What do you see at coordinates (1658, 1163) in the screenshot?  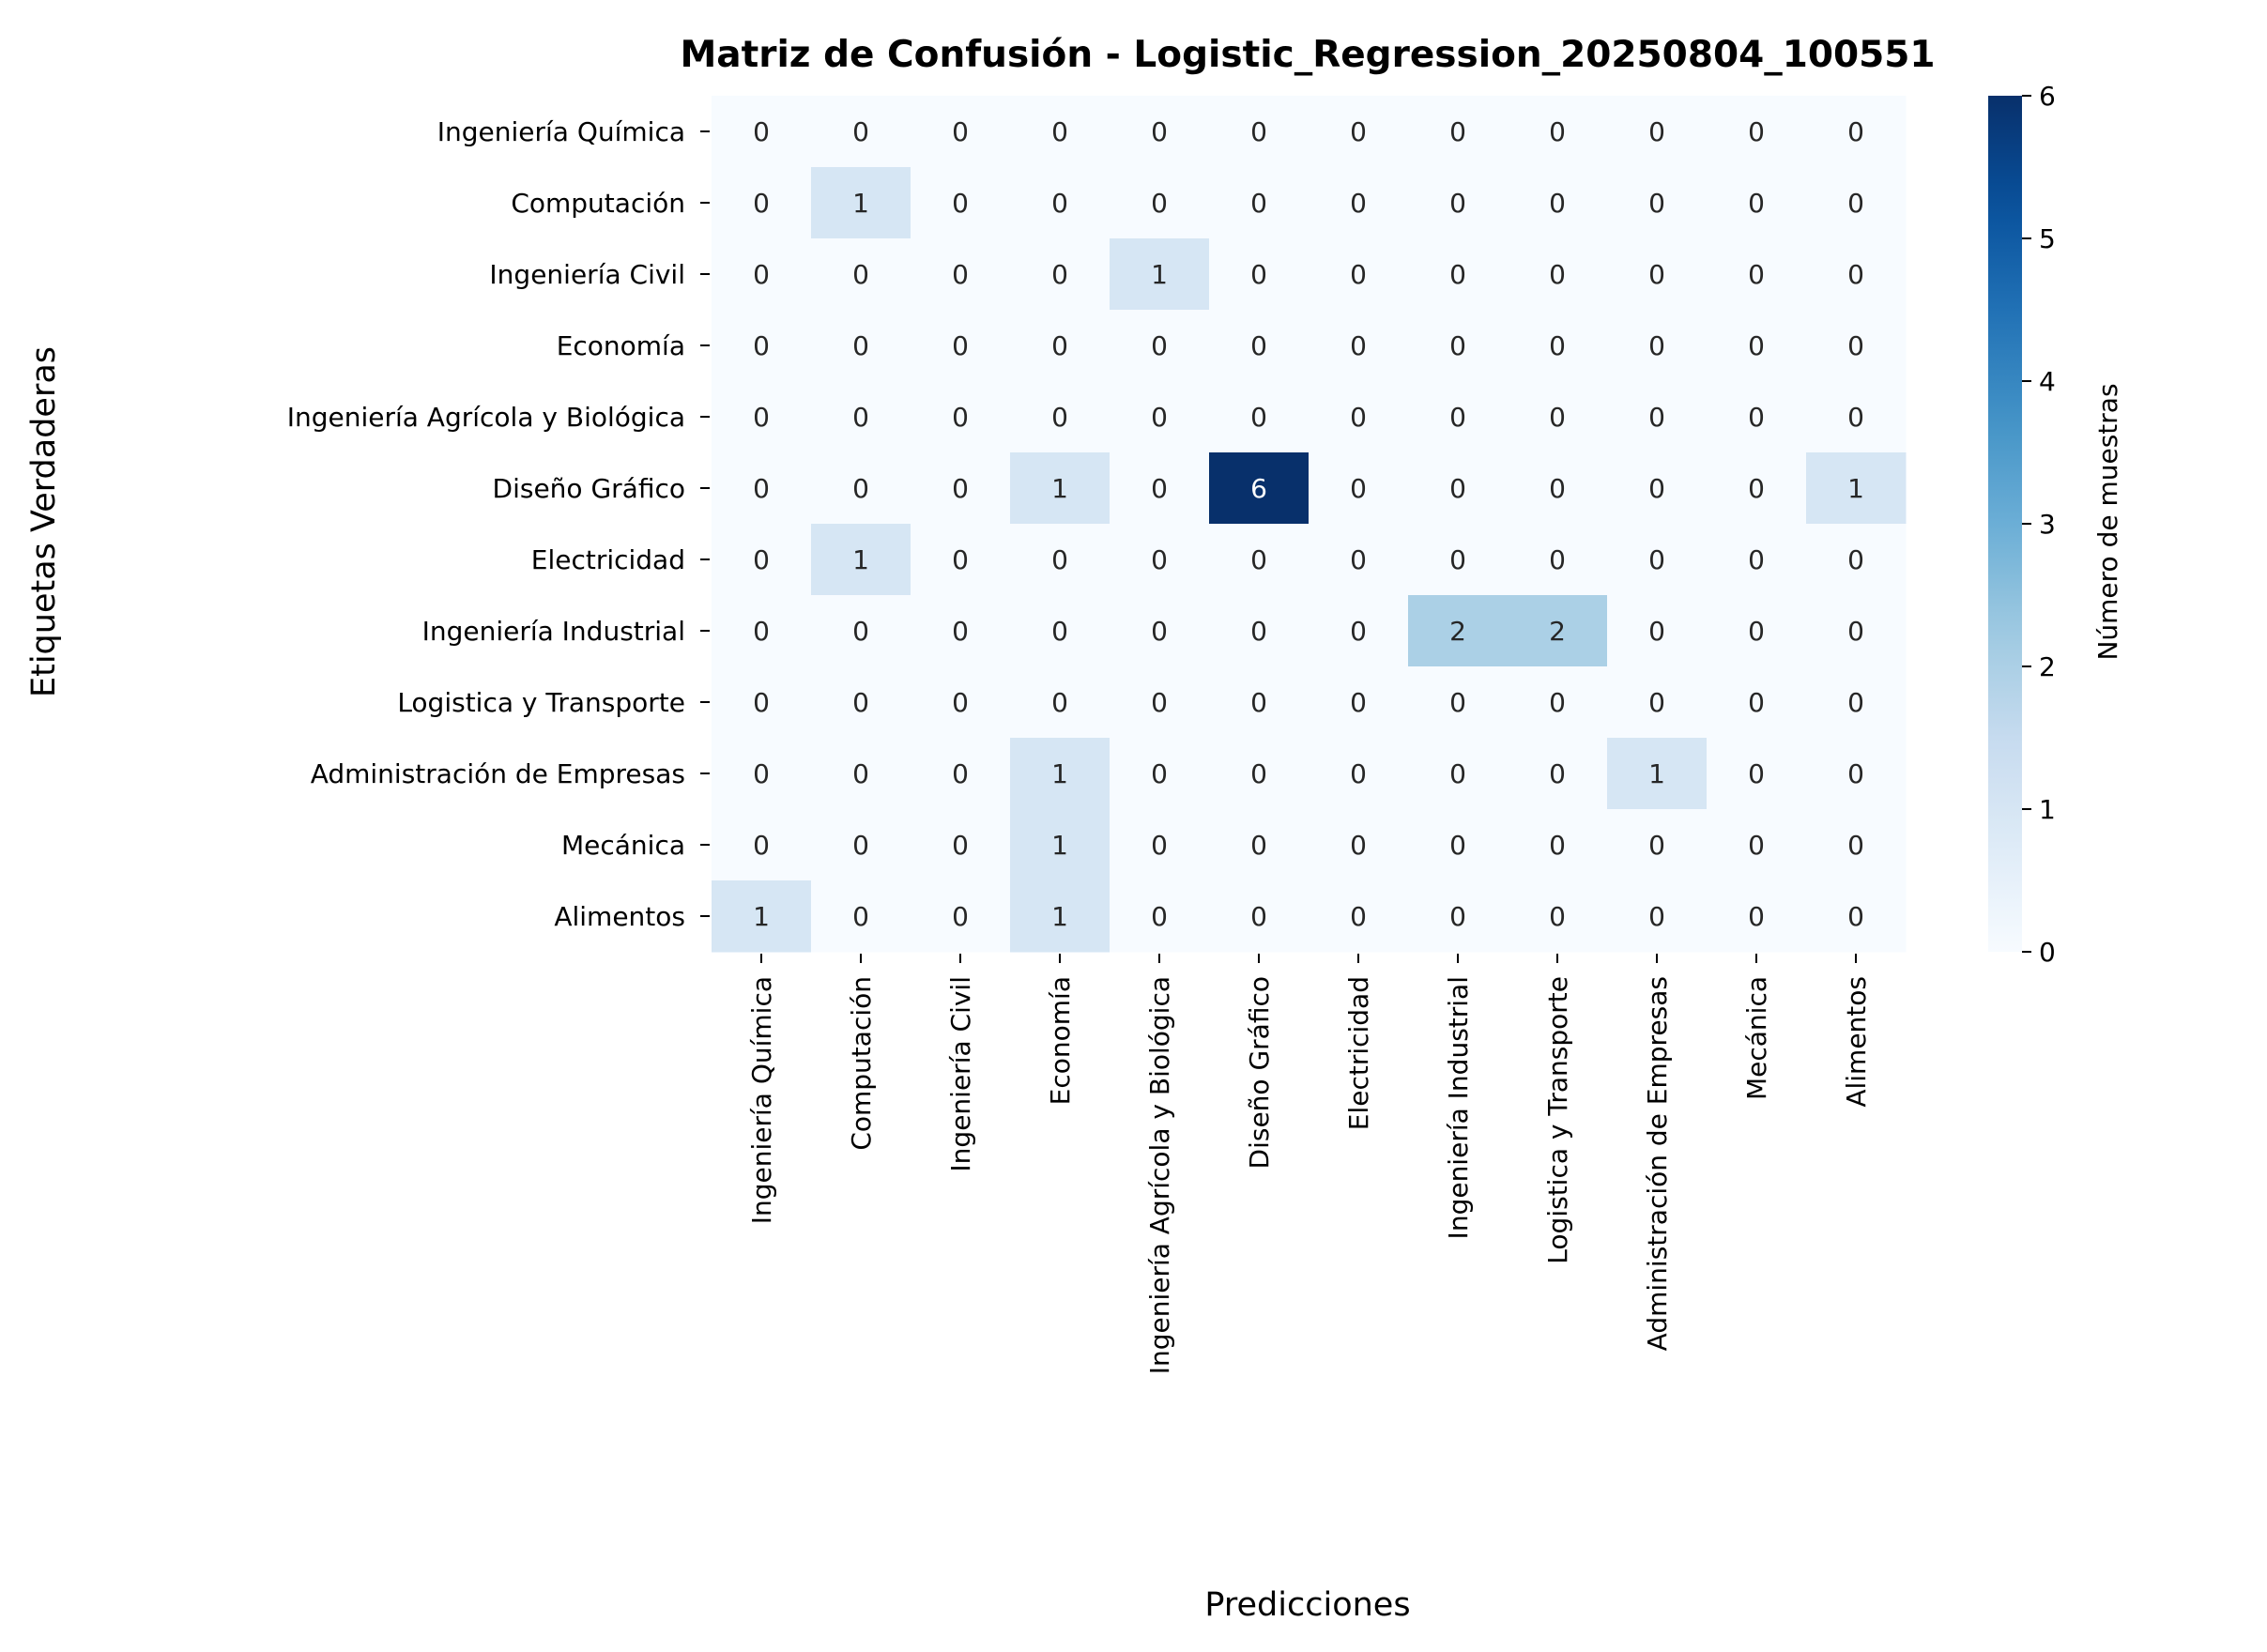 I see `x-tick-label: Administración de Empresas` at bounding box center [1658, 1163].